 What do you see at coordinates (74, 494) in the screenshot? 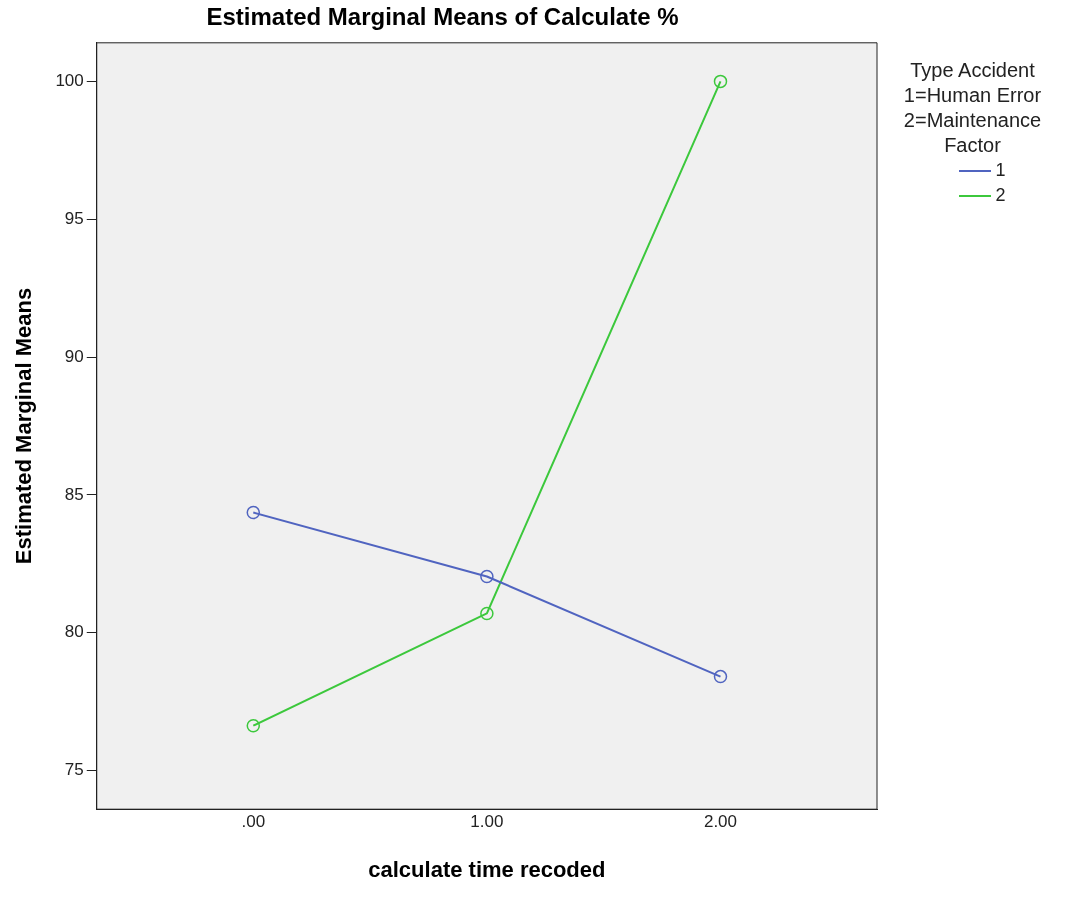
I see `y-tick-label: 85` at bounding box center [74, 494].